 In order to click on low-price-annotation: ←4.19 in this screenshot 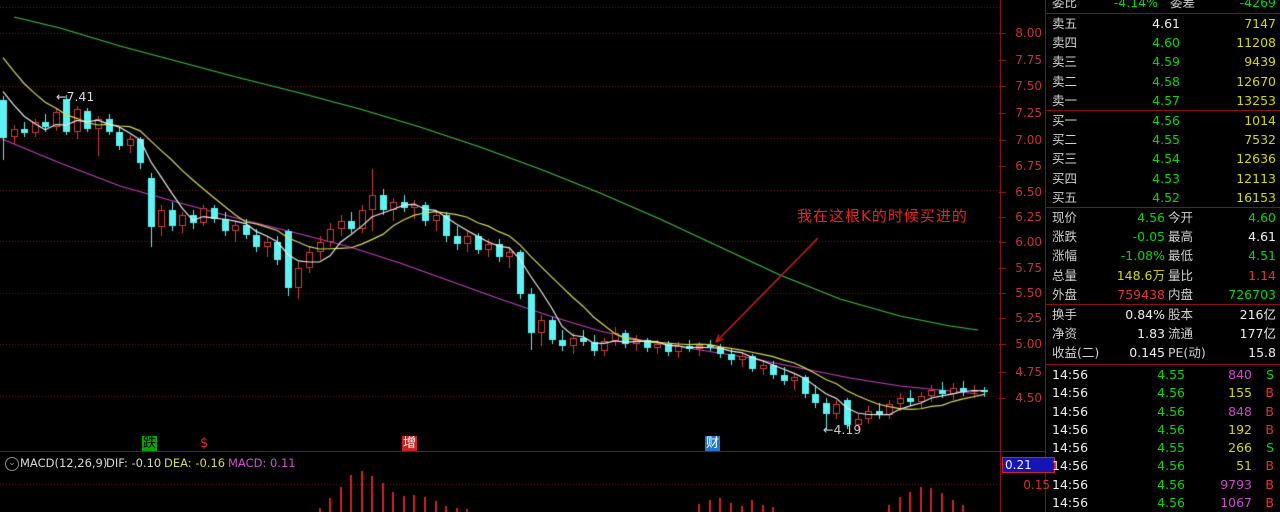, I will do `click(842, 429)`.